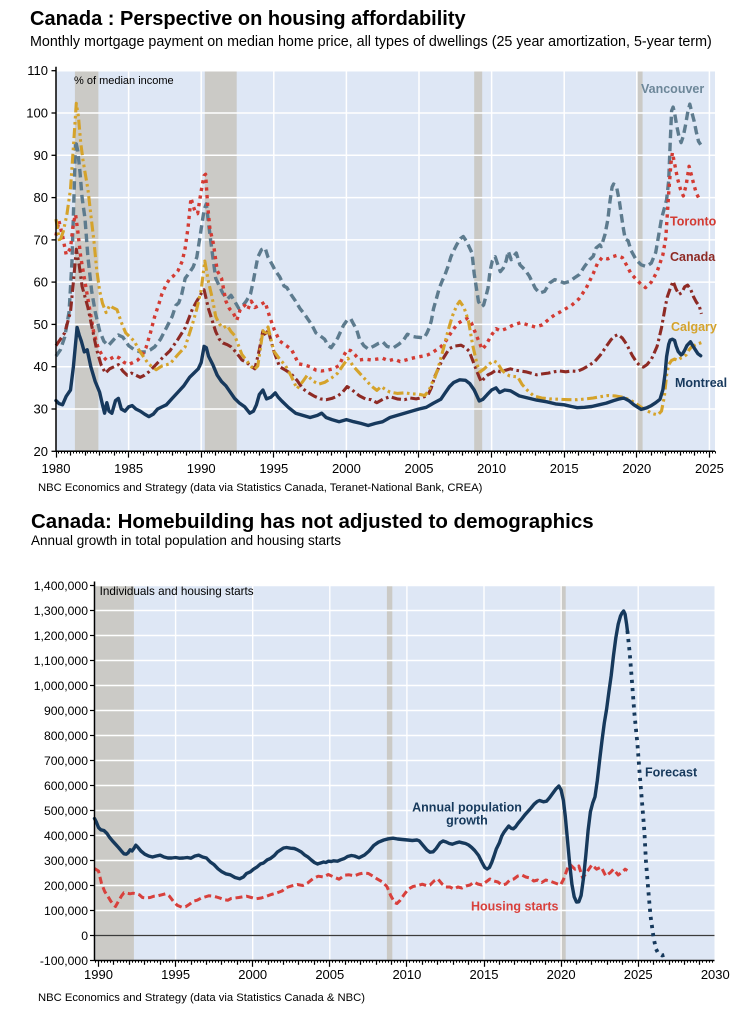 Image resolution: width=752 pixels, height=1029 pixels. I want to click on svg-text: 2030, so click(715, 974).